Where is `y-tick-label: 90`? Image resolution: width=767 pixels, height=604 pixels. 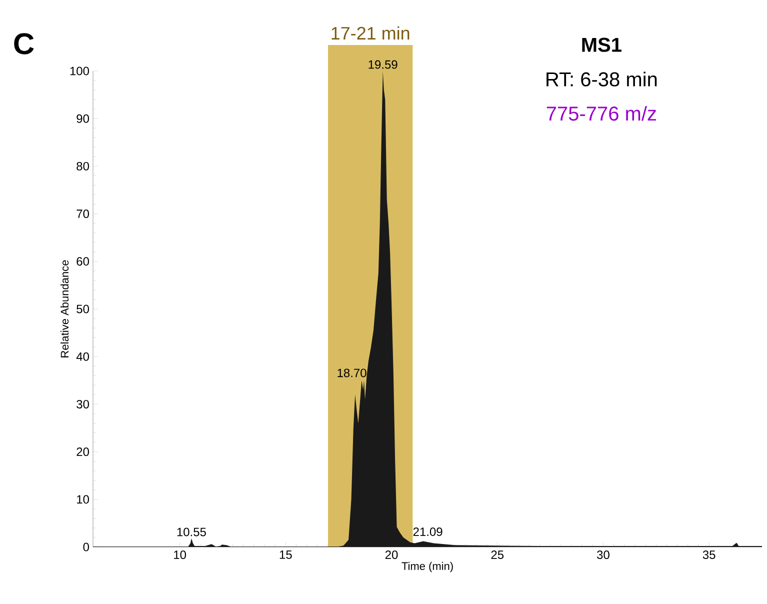
y-tick-label: 90 is located at coordinates (82, 118).